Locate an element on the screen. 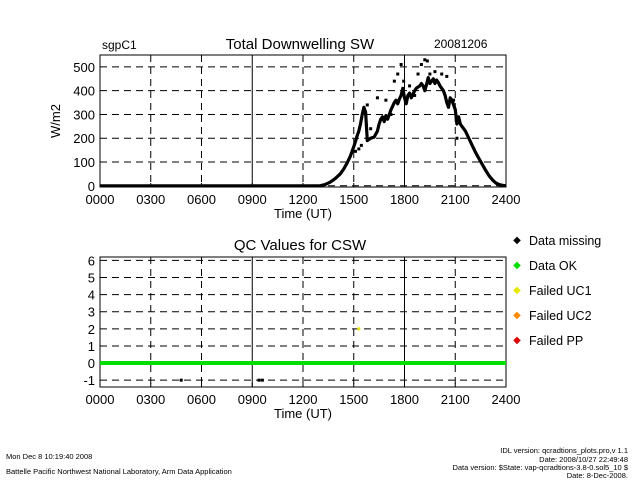  legend-label: Failed UC1 is located at coordinates (560, 290).